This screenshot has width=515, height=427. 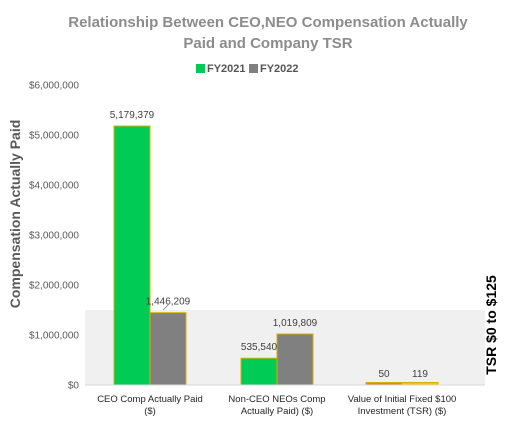 I want to click on label-leader-line, so click(x=166, y=306).